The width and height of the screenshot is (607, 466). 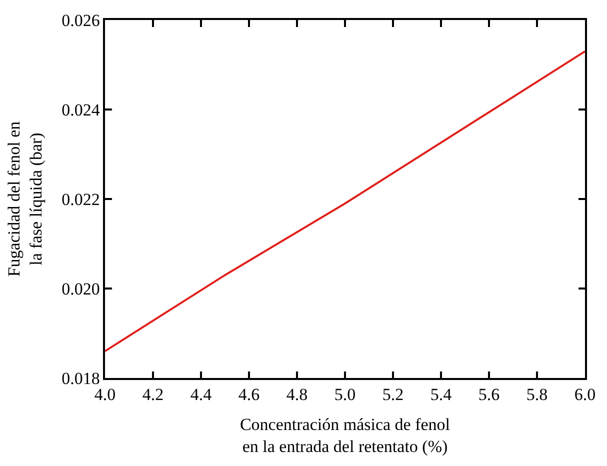 What do you see at coordinates (345, 394) in the screenshot?
I see `x-tick-label: 5.0` at bounding box center [345, 394].